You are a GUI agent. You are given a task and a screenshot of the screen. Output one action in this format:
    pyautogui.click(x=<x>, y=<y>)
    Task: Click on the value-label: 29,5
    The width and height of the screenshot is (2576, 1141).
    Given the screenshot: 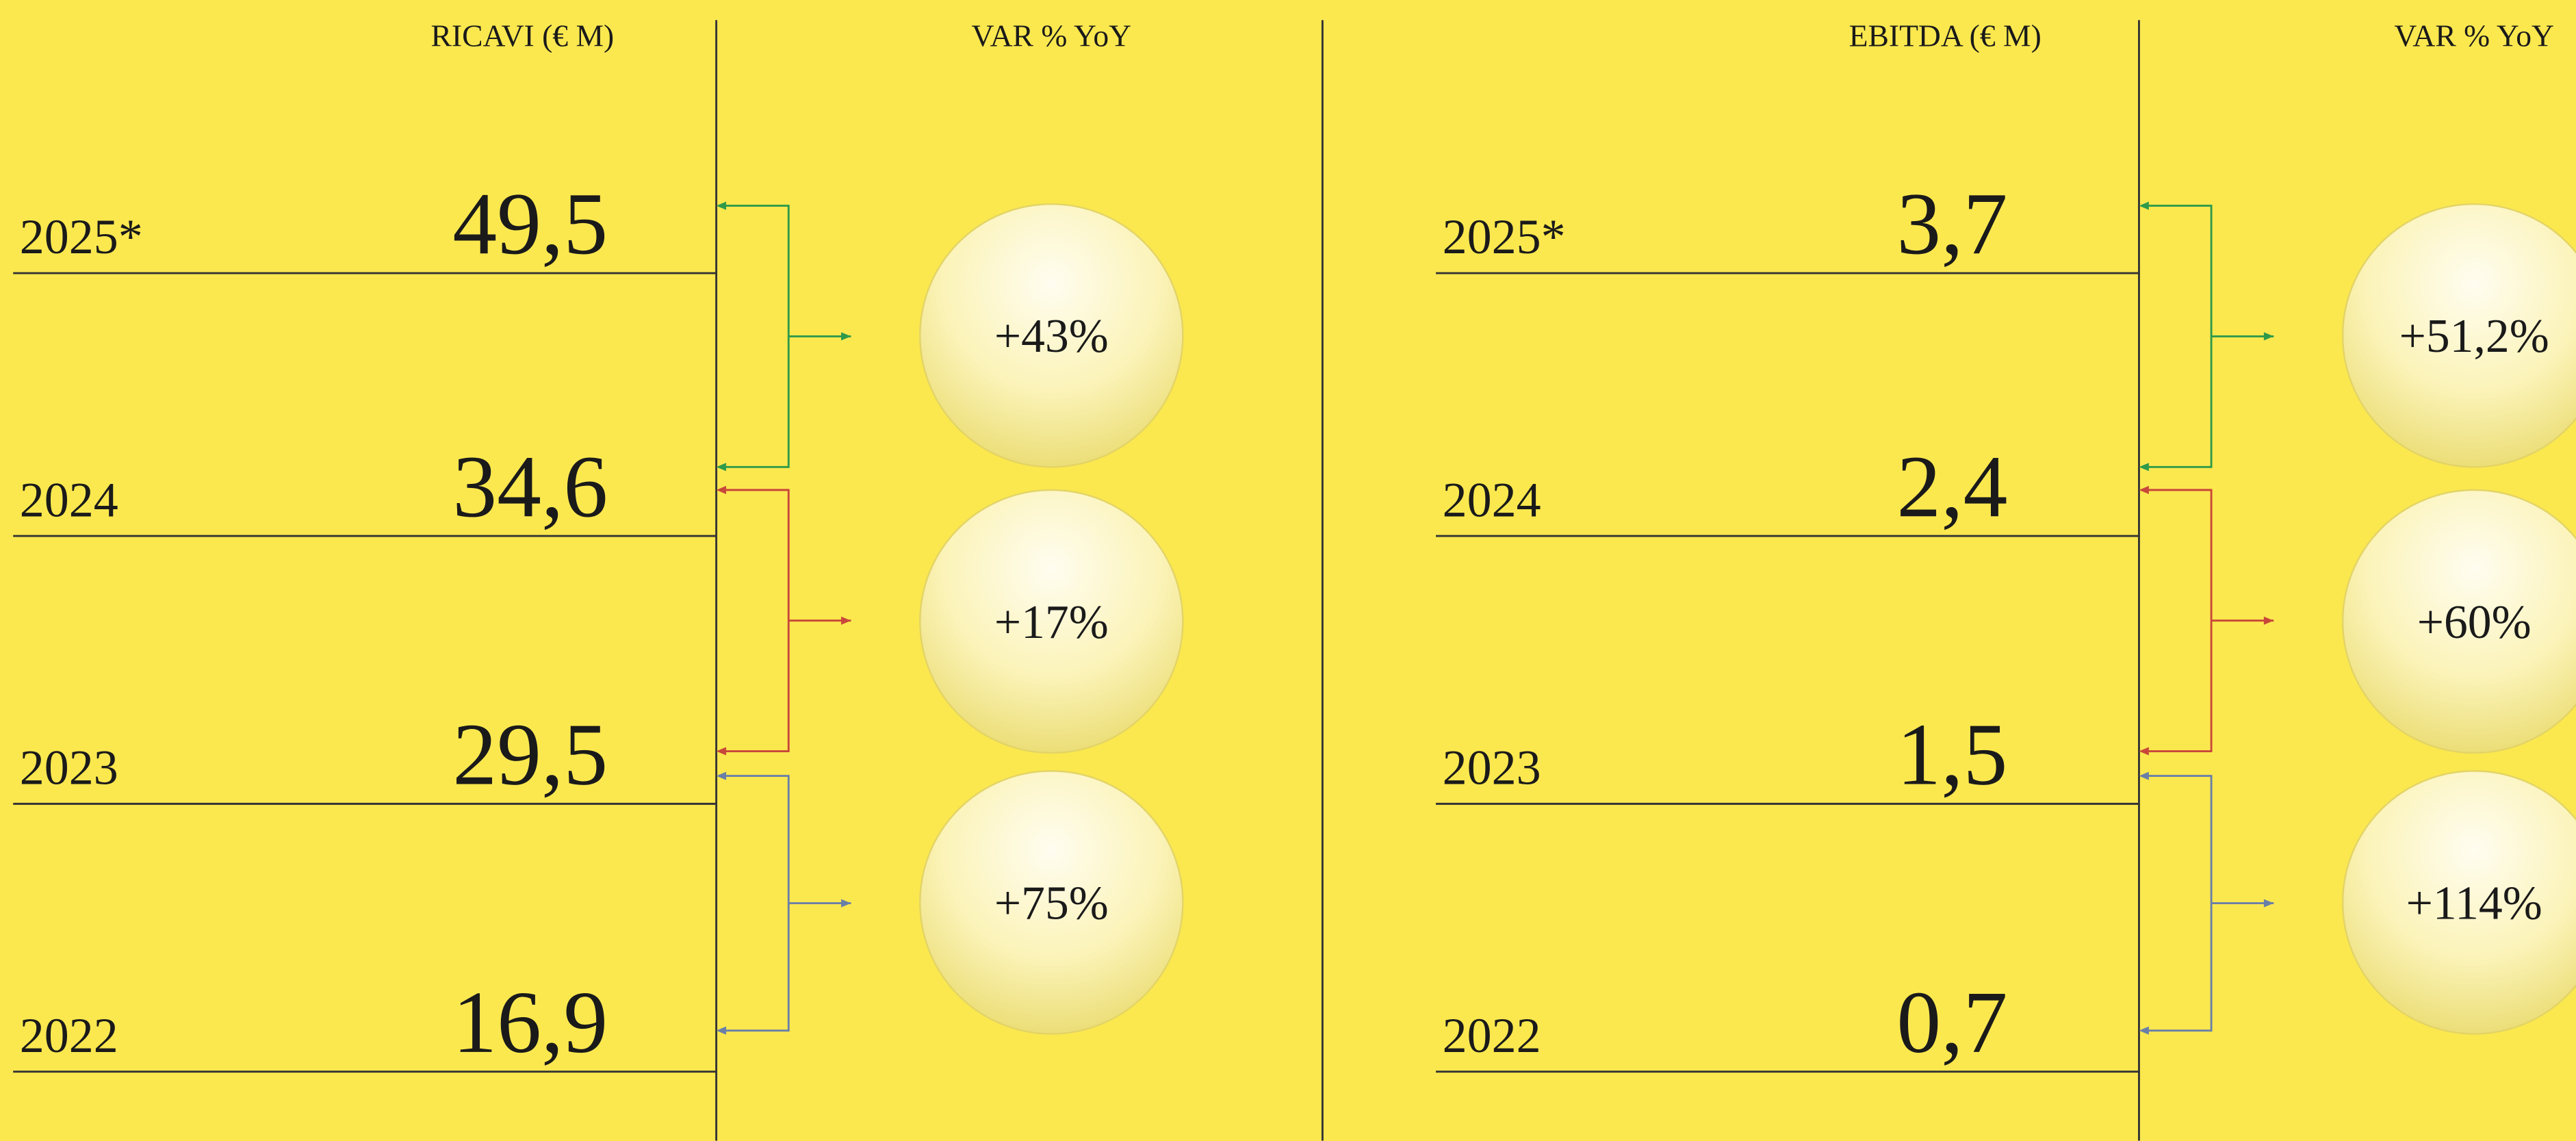 What is the action you would take?
    pyautogui.click(x=530, y=755)
    